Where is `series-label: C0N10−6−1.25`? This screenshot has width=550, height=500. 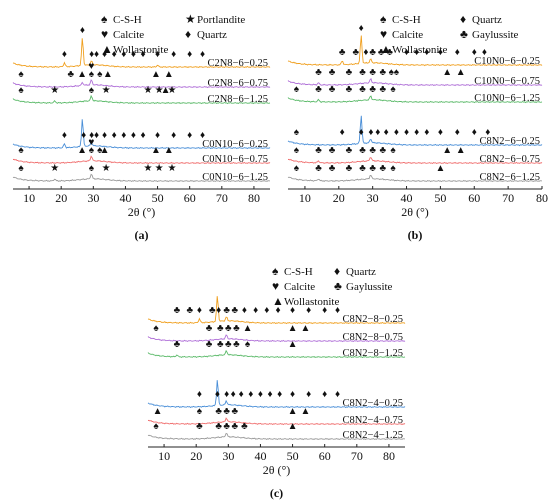 series-label: C0N10−6−1.25 is located at coordinates (235, 177).